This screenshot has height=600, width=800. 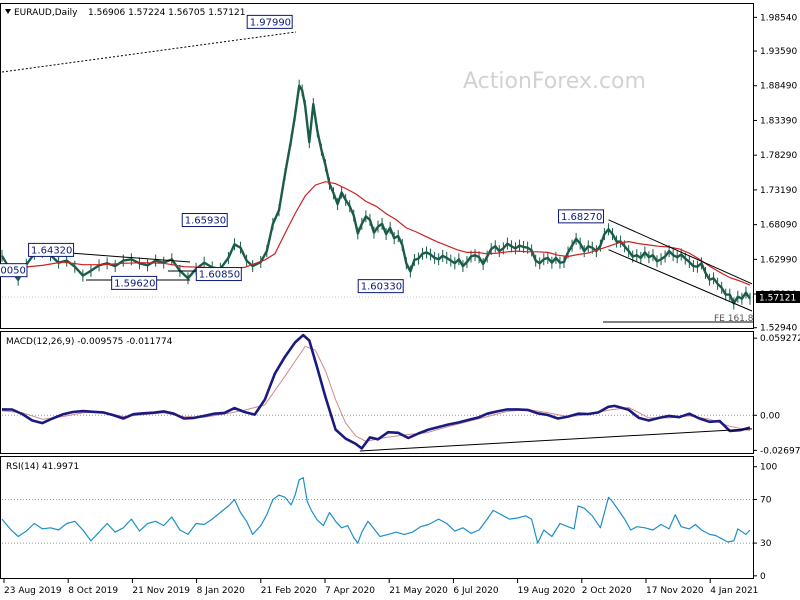 What do you see at coordinates (161, 591) in the screenshot?
I see `x-tick-label: 21 Nov 2019` at bounding box center [161, 591].